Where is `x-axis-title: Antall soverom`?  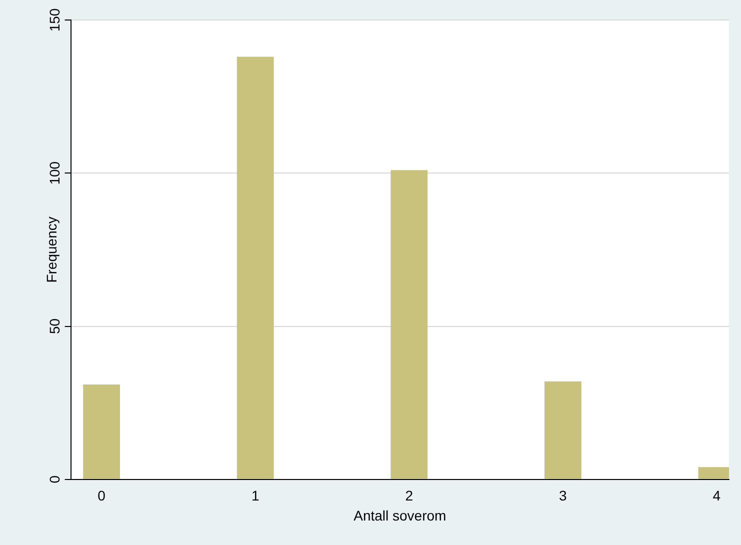 x-axis-title: Antall soverom is located at coordinates (400, 515).